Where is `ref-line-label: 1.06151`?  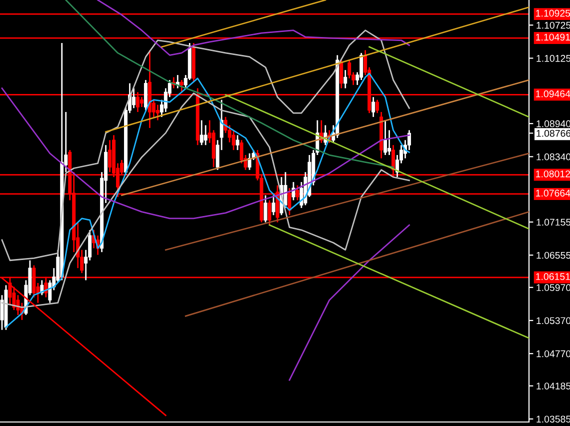
ref-line-label: 1.06151 is located at coordinates (553, 276).